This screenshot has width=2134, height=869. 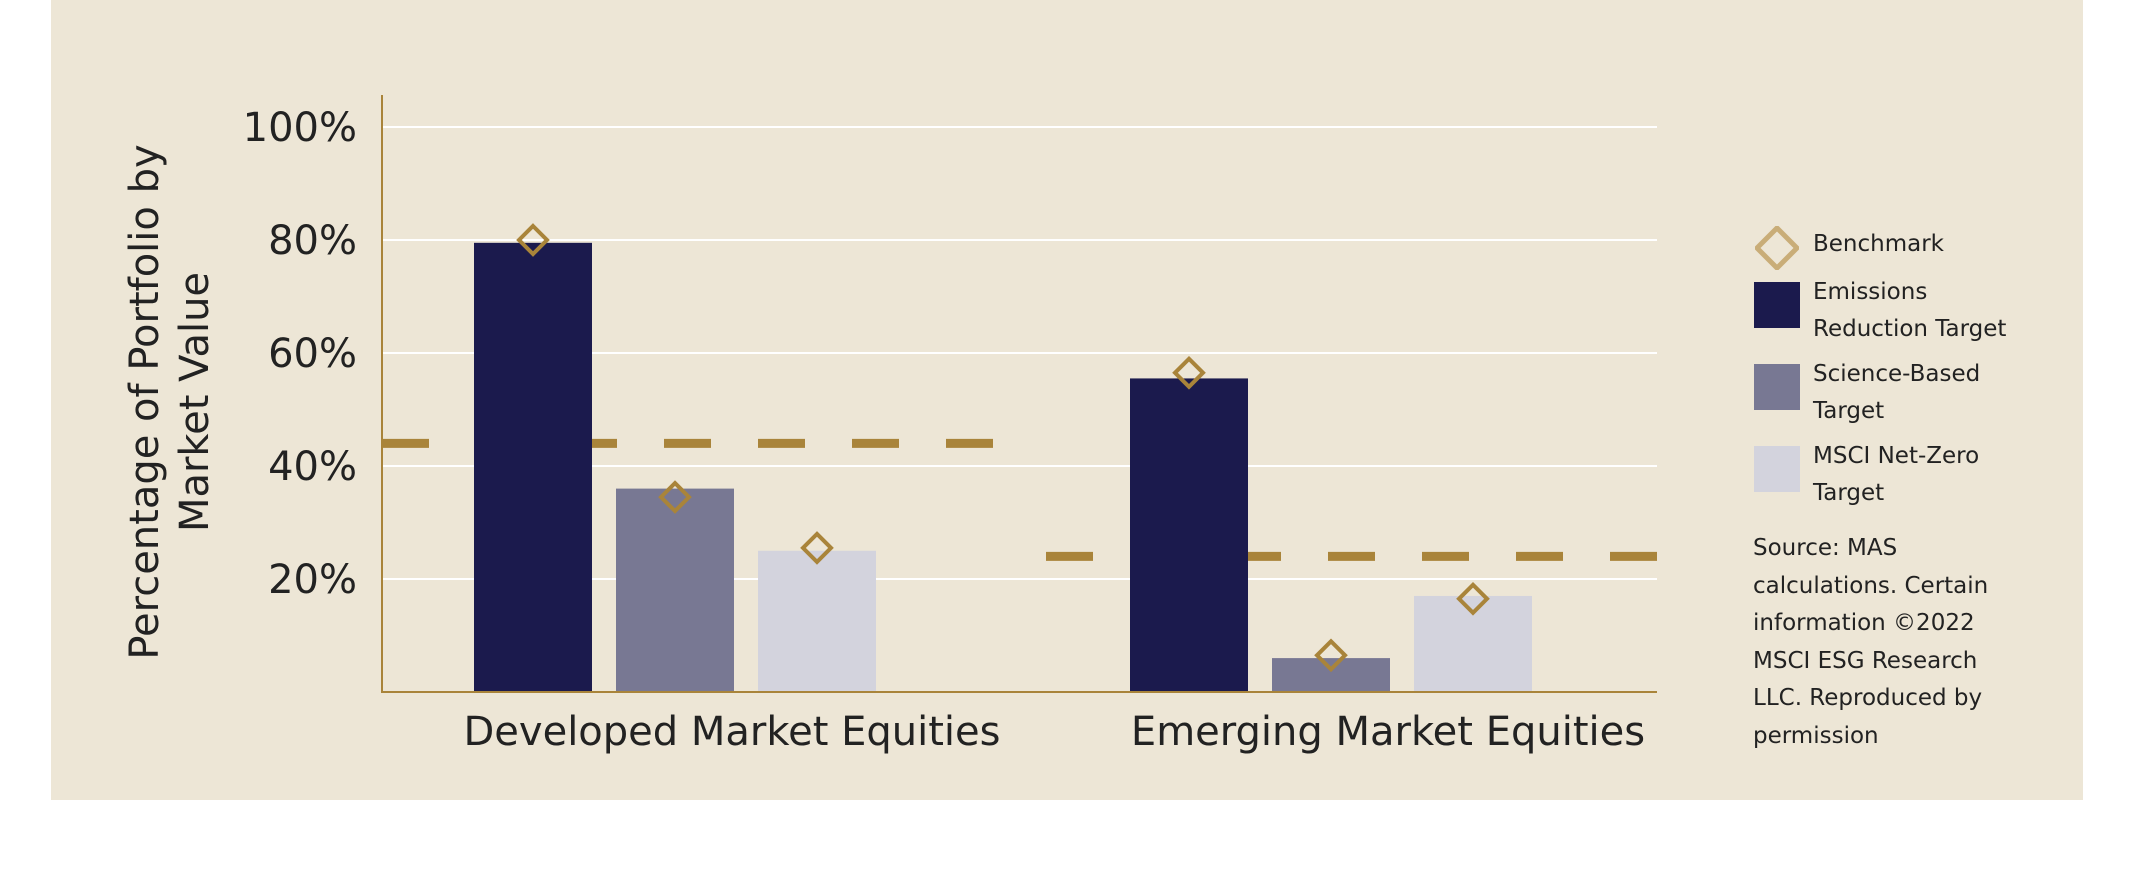 I want to click on legend-item-msci-net-zero-target: MSCI Net-Zero Target, so click(x=1903, y=475).